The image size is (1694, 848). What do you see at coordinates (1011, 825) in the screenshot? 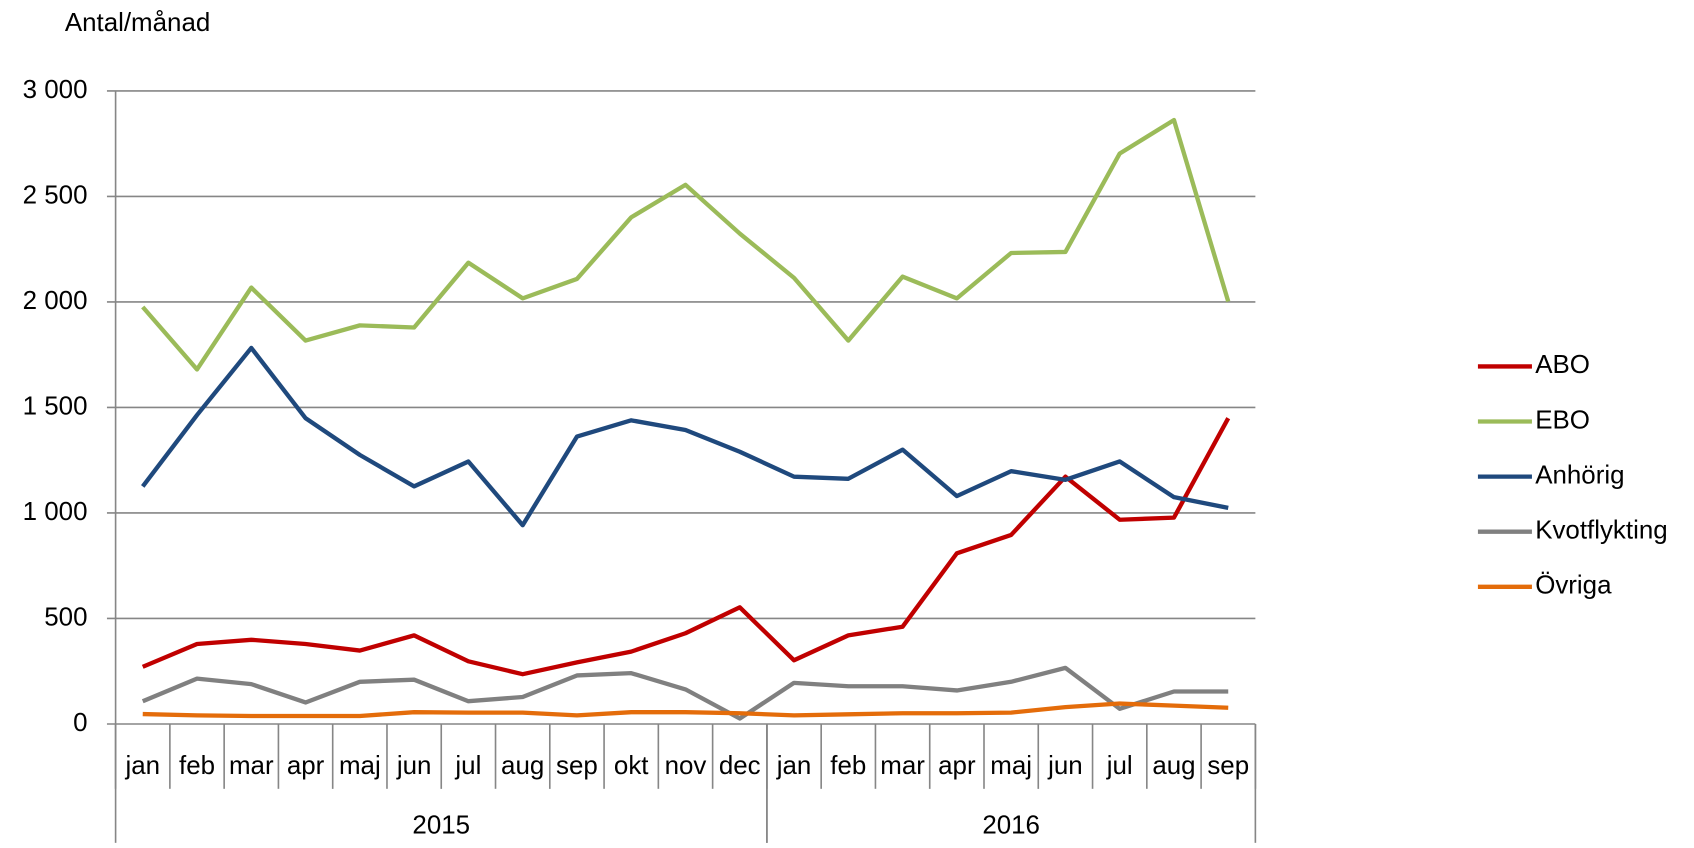
I see `group-label: 2016` at bounding box center [1011, 825].